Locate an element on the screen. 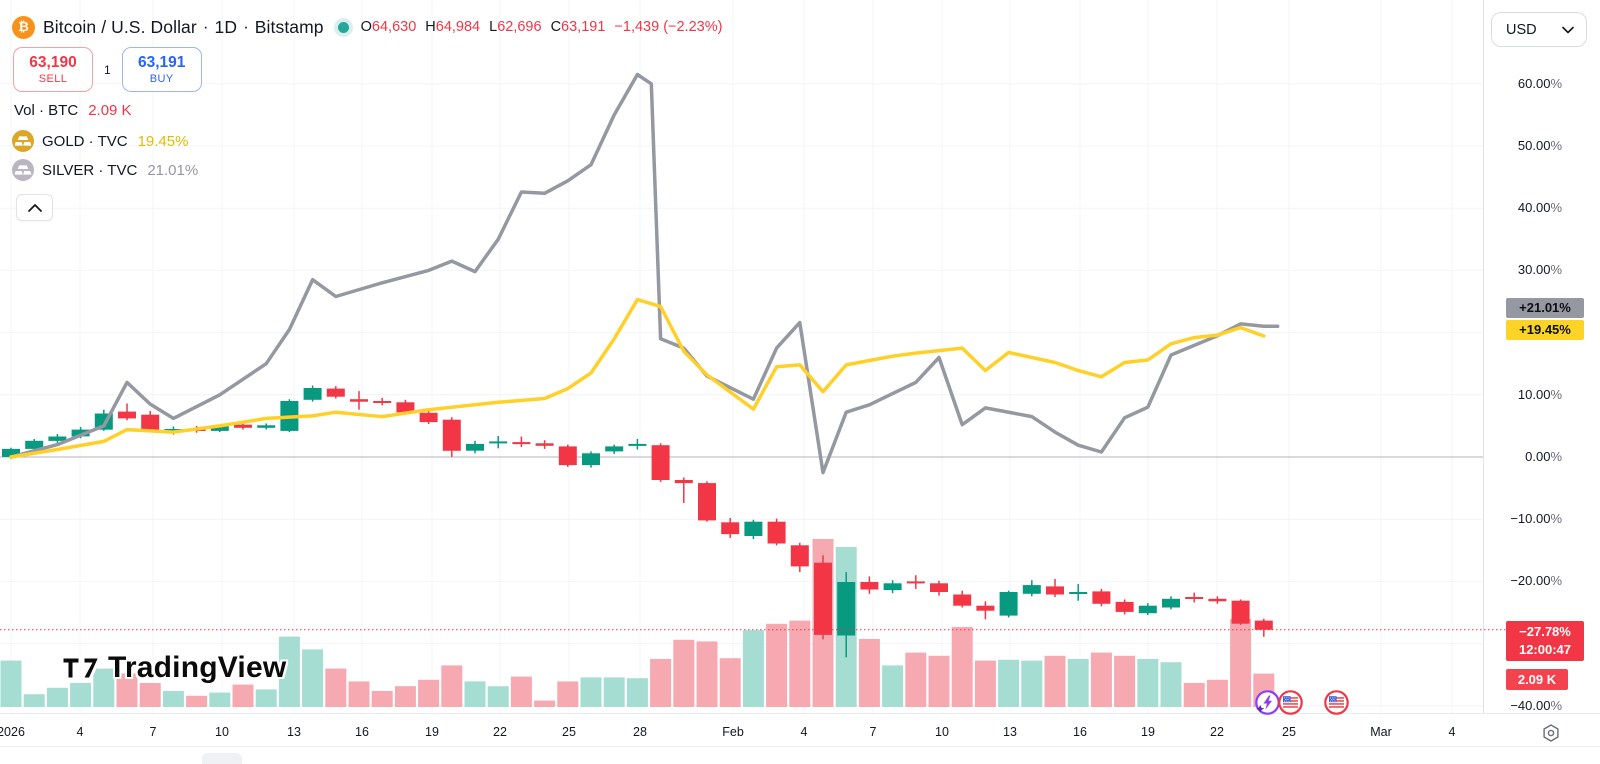 The image size is (1600, 764). price-scale-label: 0.00% is located at coordinates (1543, 456).